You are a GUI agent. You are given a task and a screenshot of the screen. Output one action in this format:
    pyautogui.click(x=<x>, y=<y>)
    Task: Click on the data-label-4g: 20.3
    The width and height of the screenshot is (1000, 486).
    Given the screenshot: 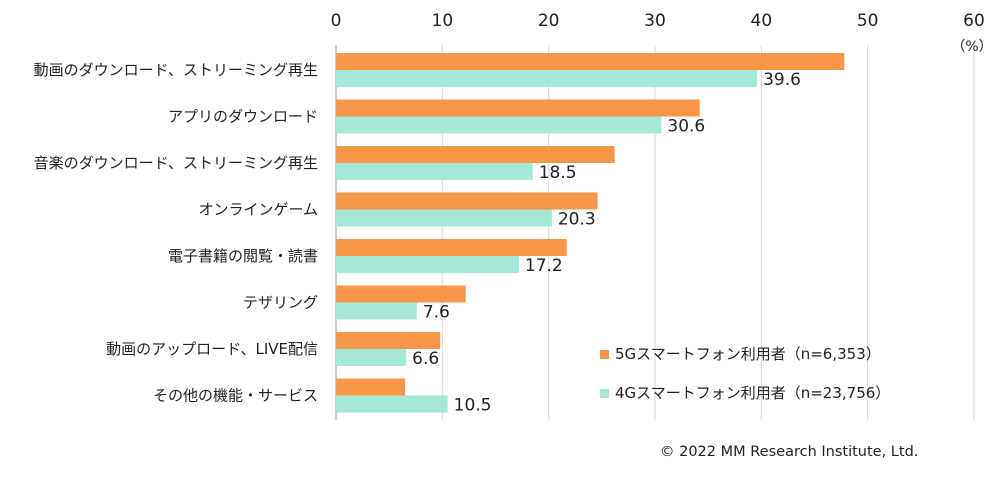 What is the action you would take?
    pyautogui.click(x=577, y=220)
    